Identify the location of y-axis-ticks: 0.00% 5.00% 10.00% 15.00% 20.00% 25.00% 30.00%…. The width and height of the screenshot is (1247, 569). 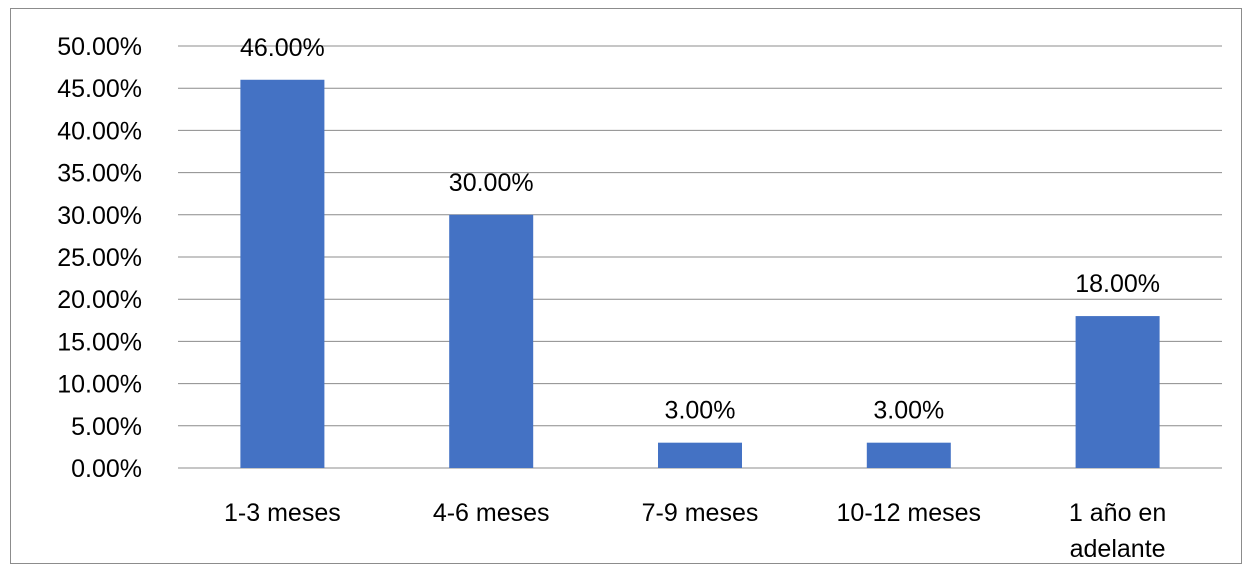
(99, 258).